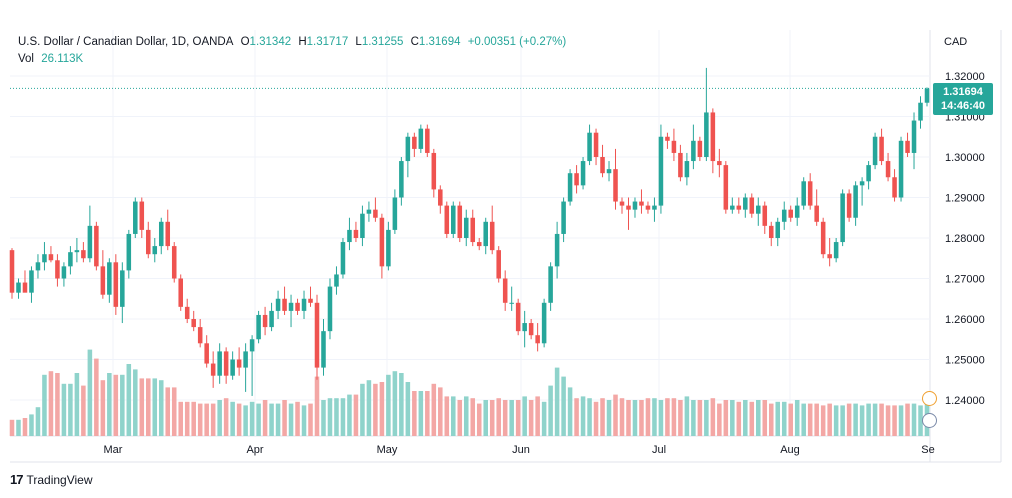 This screenshot has width=1012, height=498. Describe the element at coordinates (929, 398) in the screenshot. I see `flag-ca-icon` at that location.